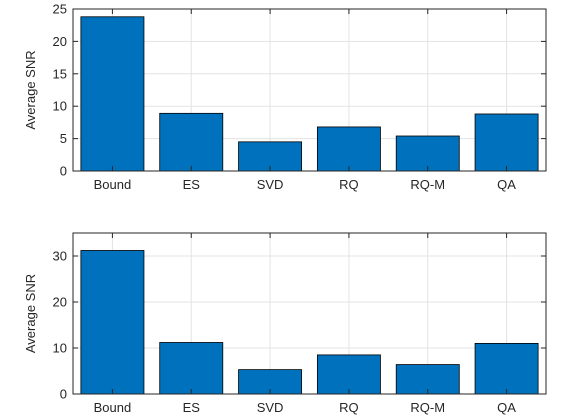 The height and width of the screenshot is (420, 561). What do you see at coordinates (427, 153) in the screenshot?
I see `bar-rq-m` at bounding box center [427, 153].